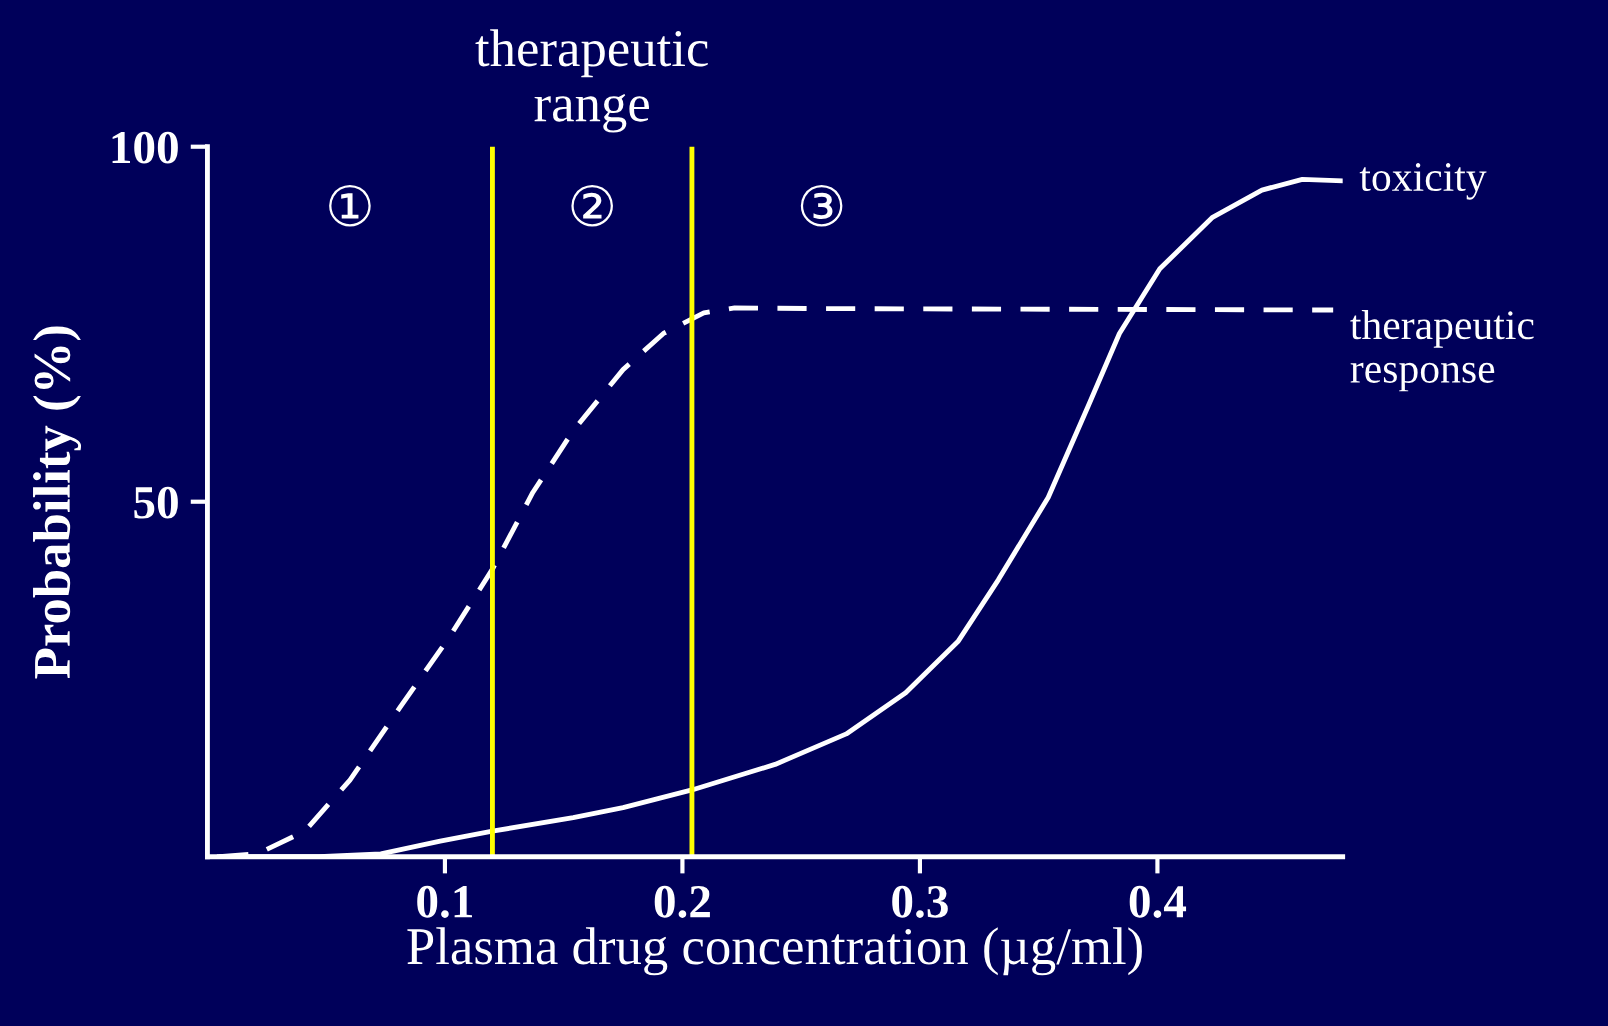  Describe the element at coordinates (920, 901) in the screenshot. I see `x-tick-label: 0.3` at that location.